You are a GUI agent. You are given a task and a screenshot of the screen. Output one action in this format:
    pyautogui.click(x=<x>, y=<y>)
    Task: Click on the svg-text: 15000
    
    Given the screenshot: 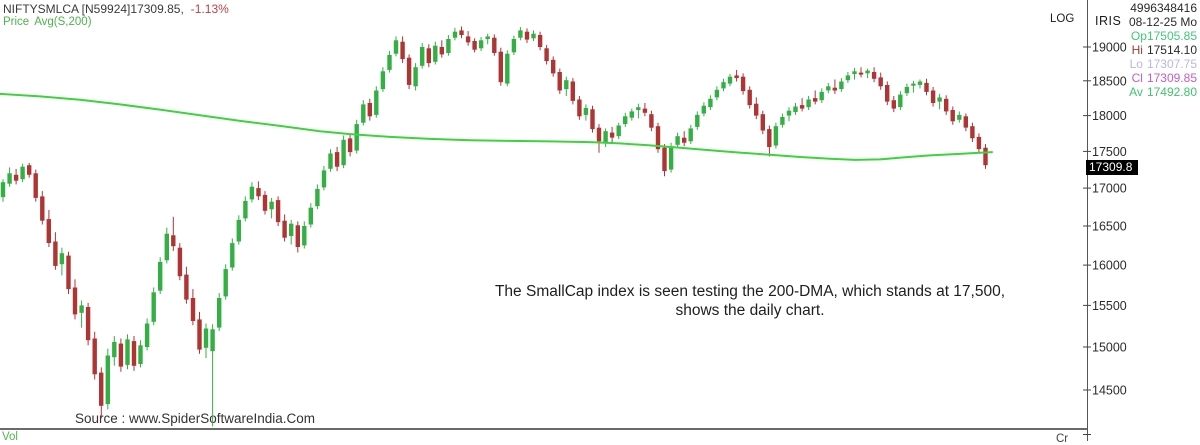 What is the action you would take?
    pyautogui.click(x=1109, y=348)
    